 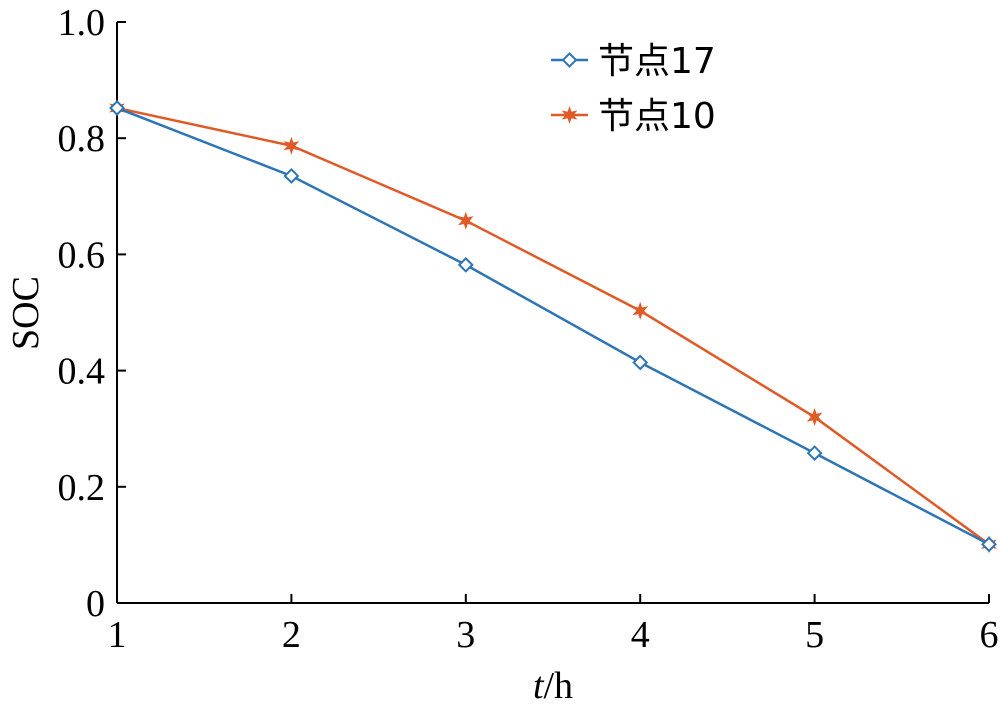 I want to click on x-tick-label: 4, so click(x=640, y=635).